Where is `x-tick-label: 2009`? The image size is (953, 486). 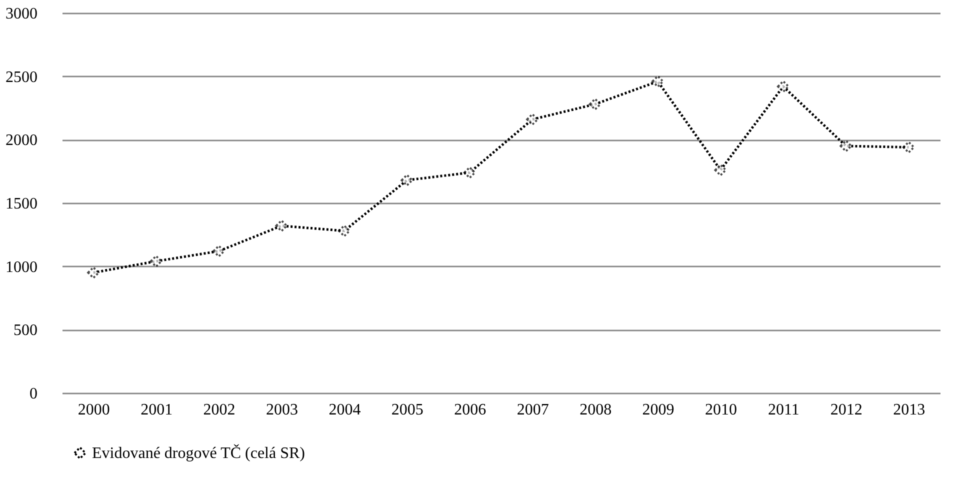
x-tick-label: 2009 is located at coordinates (658, 410).